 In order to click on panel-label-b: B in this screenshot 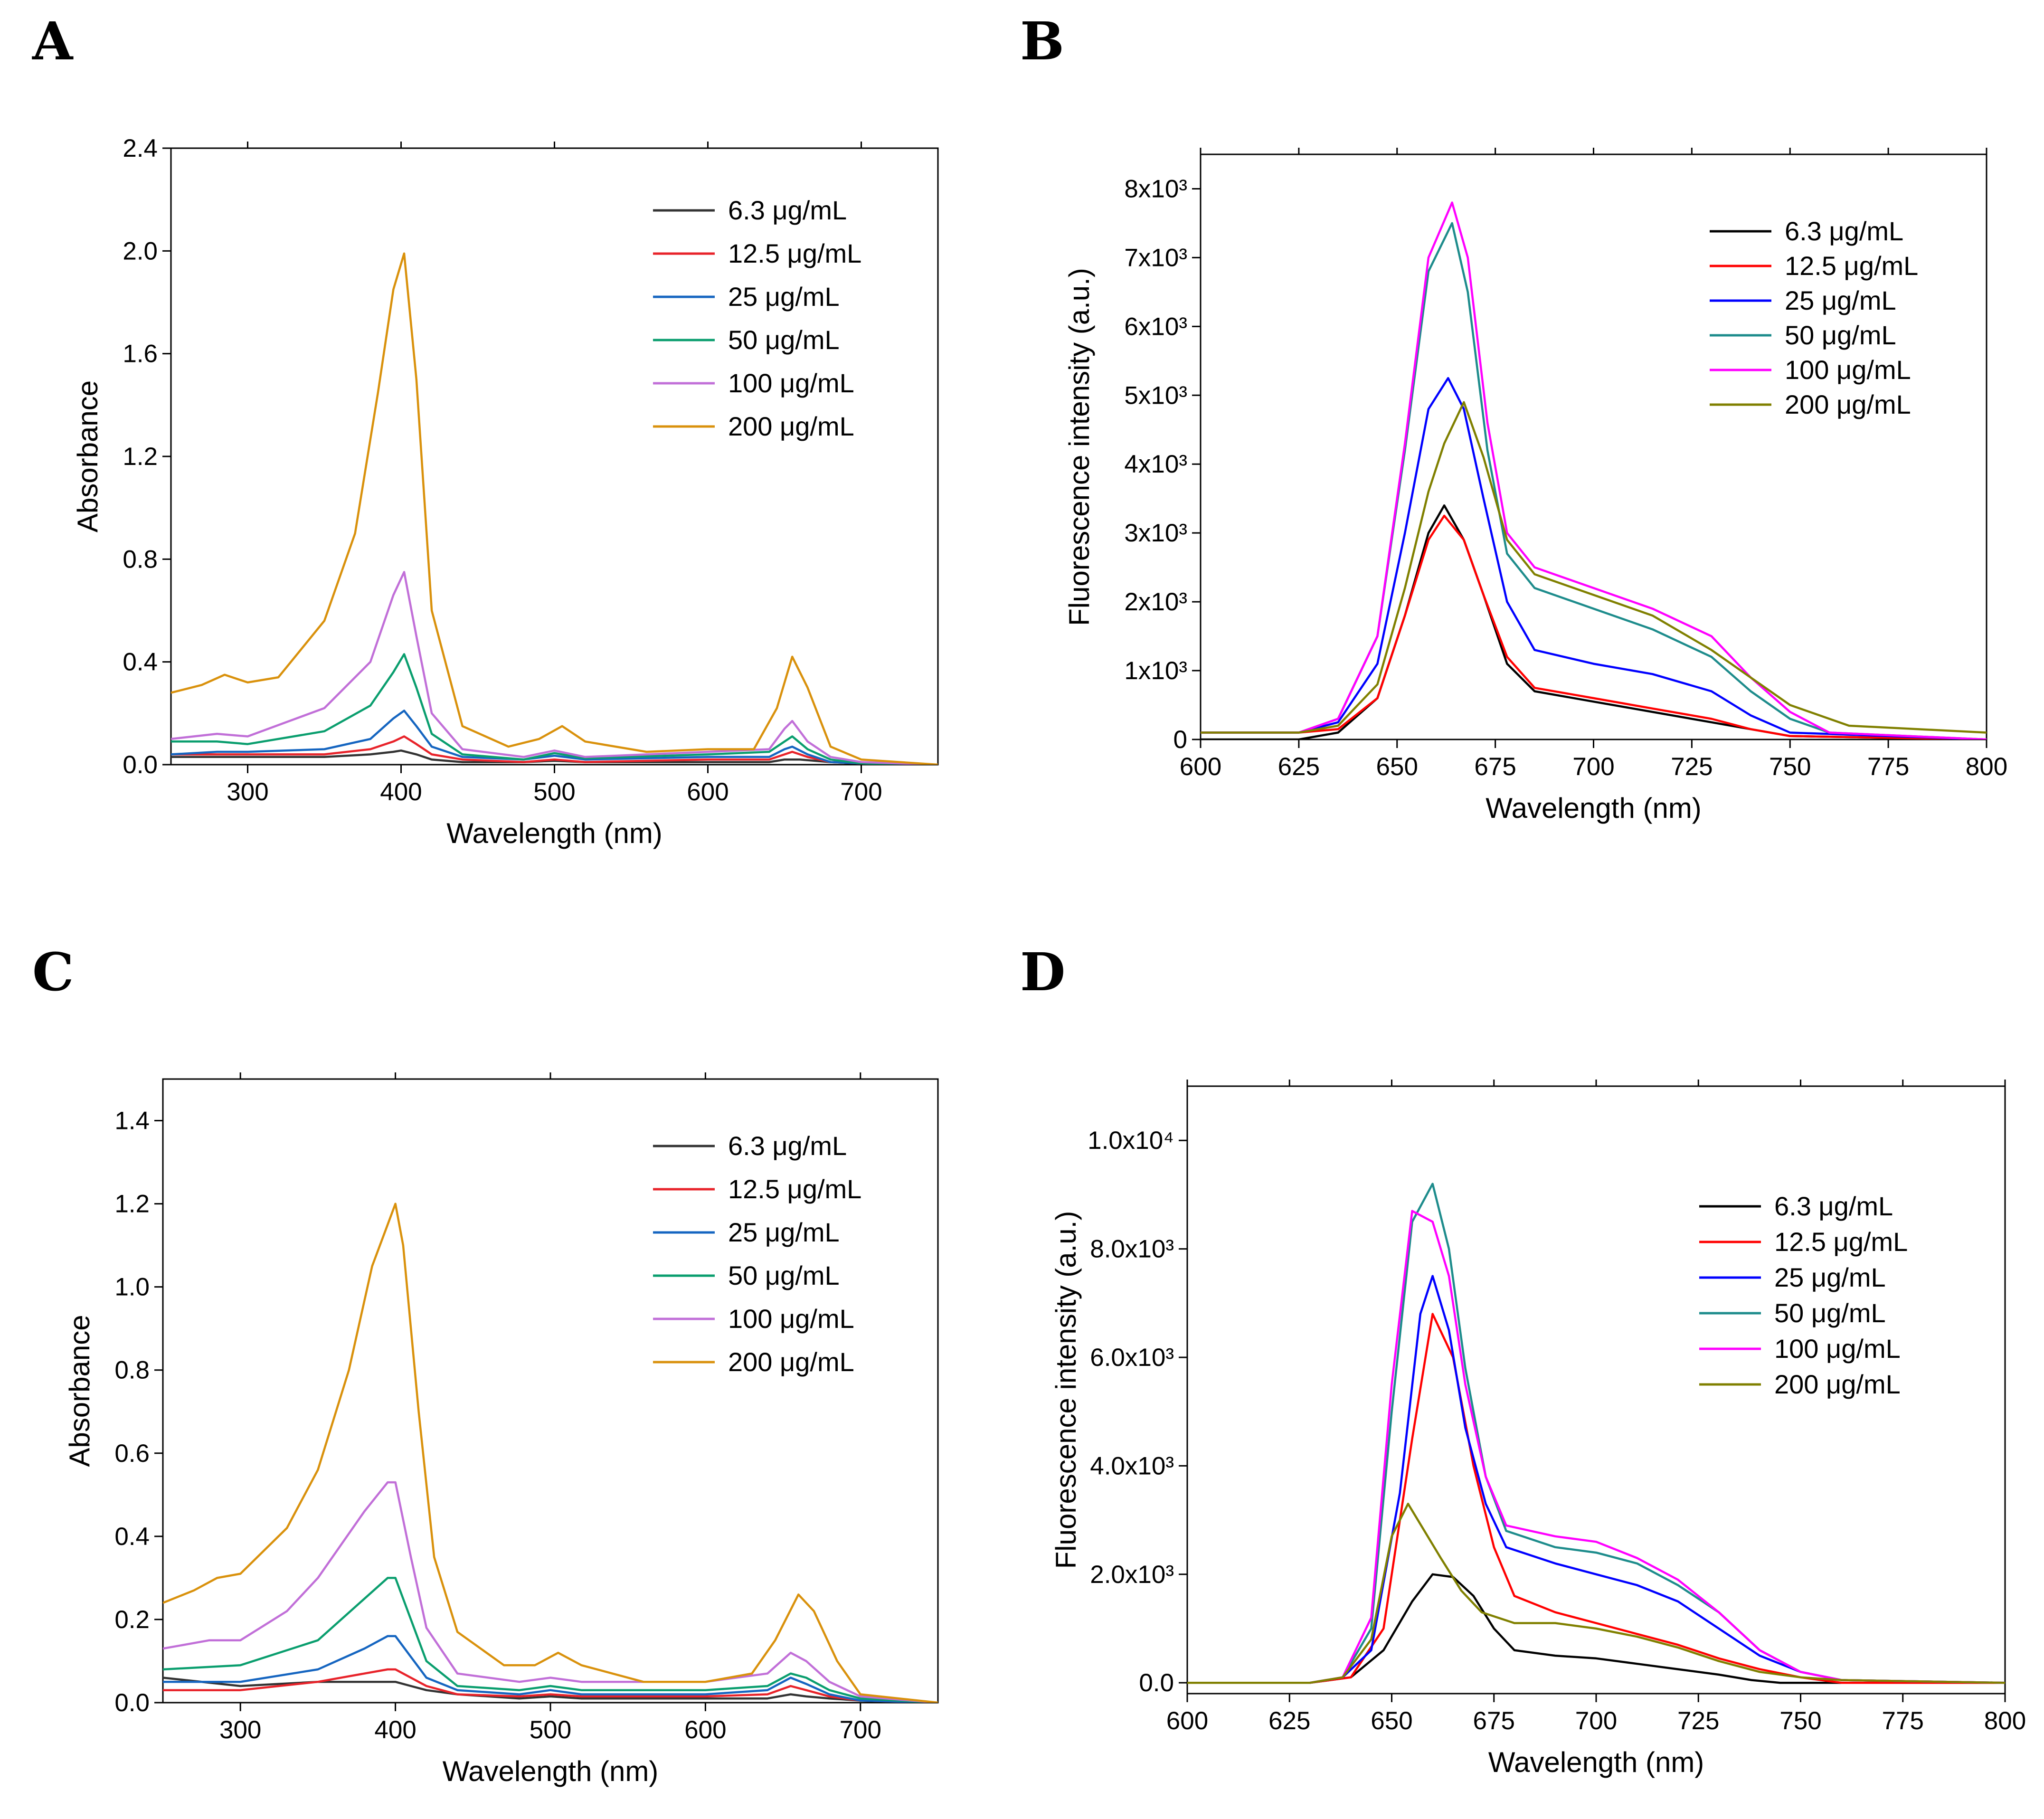, I will do `click(1042, 41)`.